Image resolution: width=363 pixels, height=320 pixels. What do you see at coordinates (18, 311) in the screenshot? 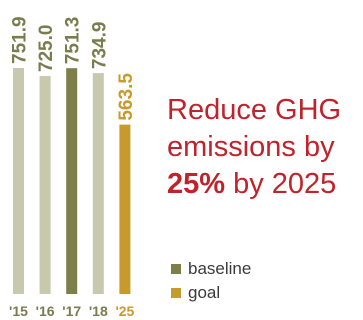
I see `category-label-0: '15` at bounding box center [18, 311].